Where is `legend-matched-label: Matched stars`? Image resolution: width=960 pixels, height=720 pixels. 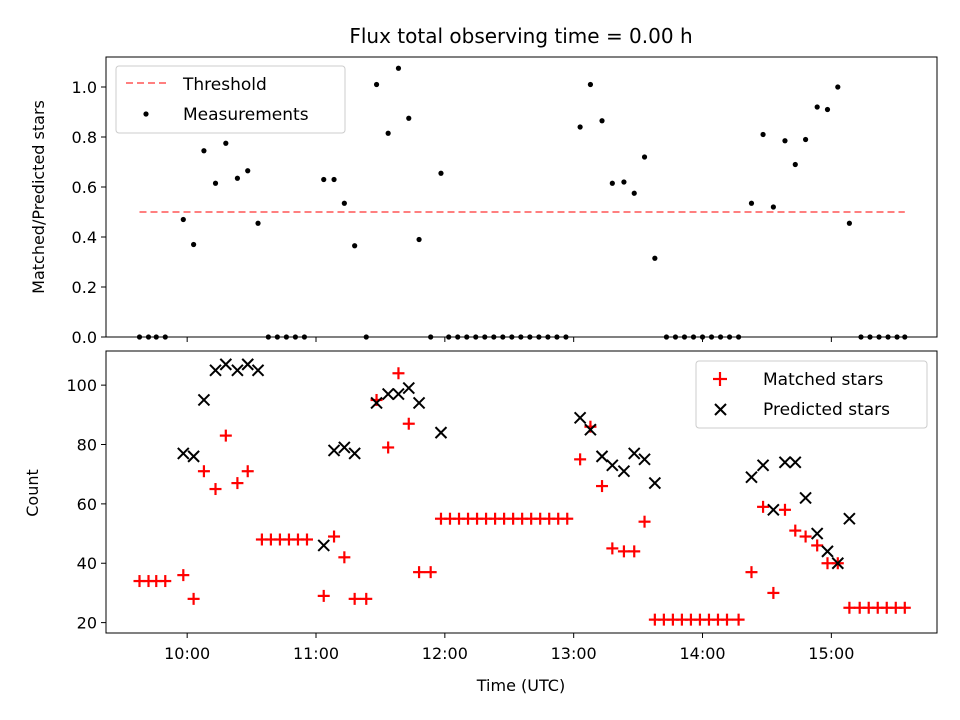 legend-matched-label: Matched stars is located at coordinates (823, 380).